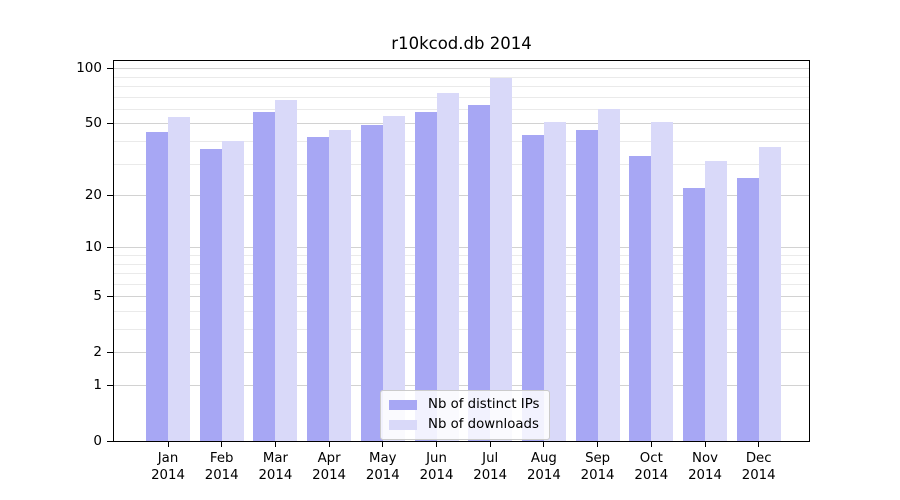 This screenshot has height=500, width=900. What do you see at coordinates (329, 444) in the screenshot?
I see `x-tick-apr` at bounding box center [329, 444].